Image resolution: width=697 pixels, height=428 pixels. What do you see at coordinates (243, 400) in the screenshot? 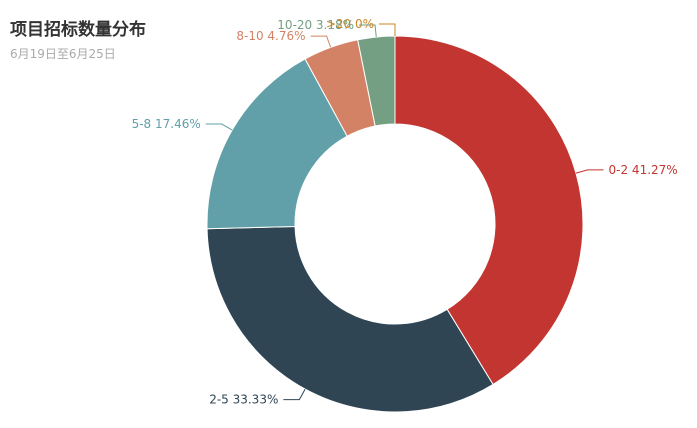
I see `slice-label-2-5: 2-5 33.33%` at bounding box center [243, 400].